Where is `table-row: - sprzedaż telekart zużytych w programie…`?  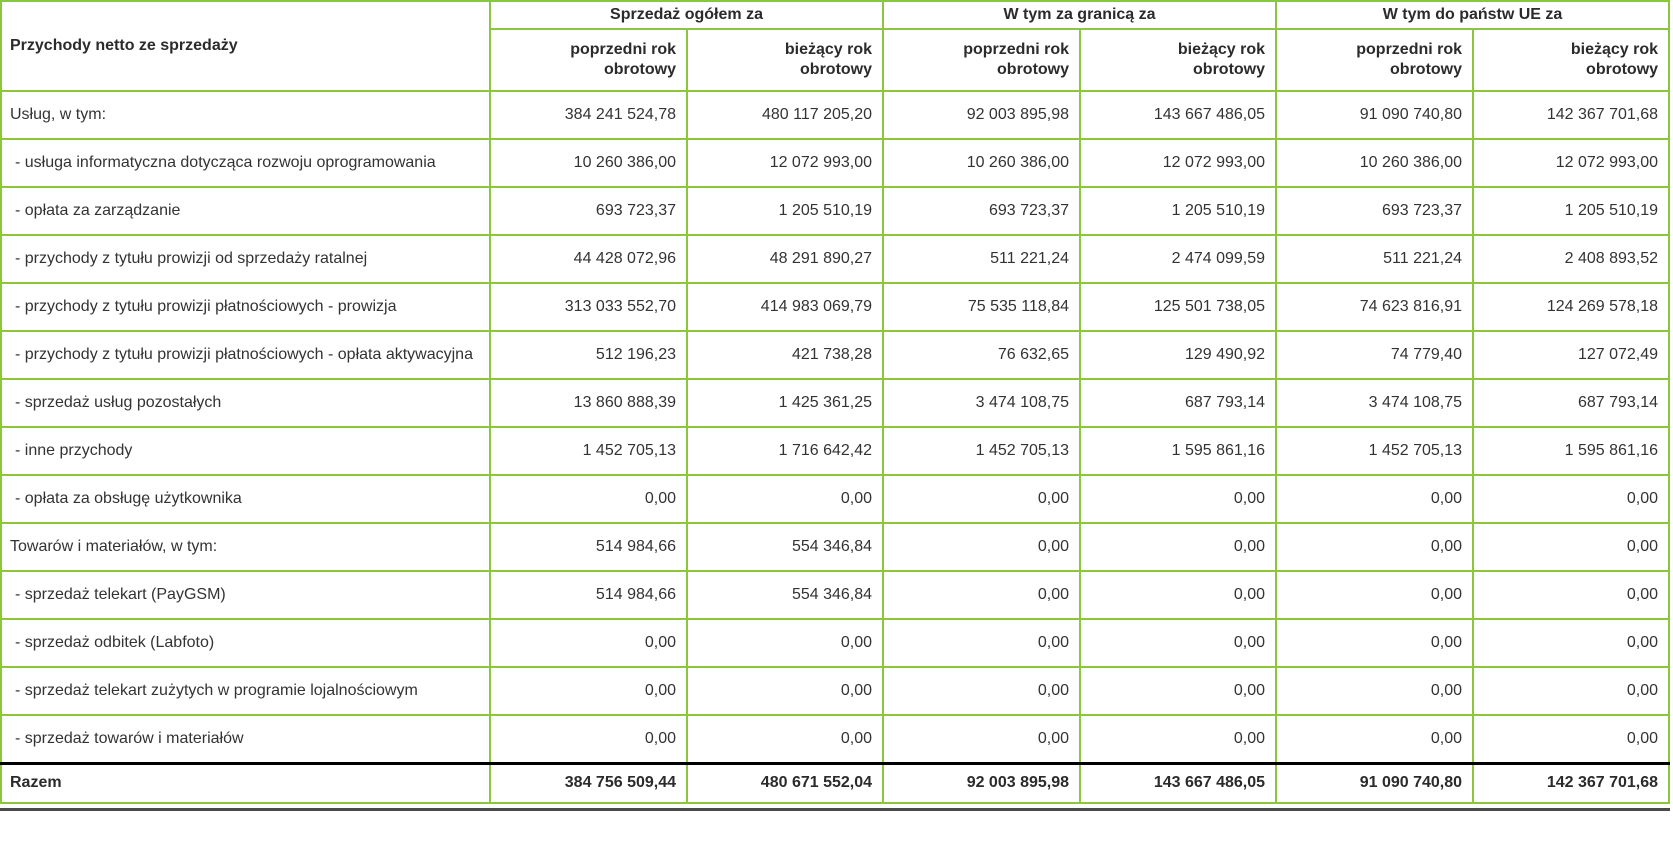 table-row: - sprzedaż telekart zużytych w programie… is located at coordinates (835, 691).